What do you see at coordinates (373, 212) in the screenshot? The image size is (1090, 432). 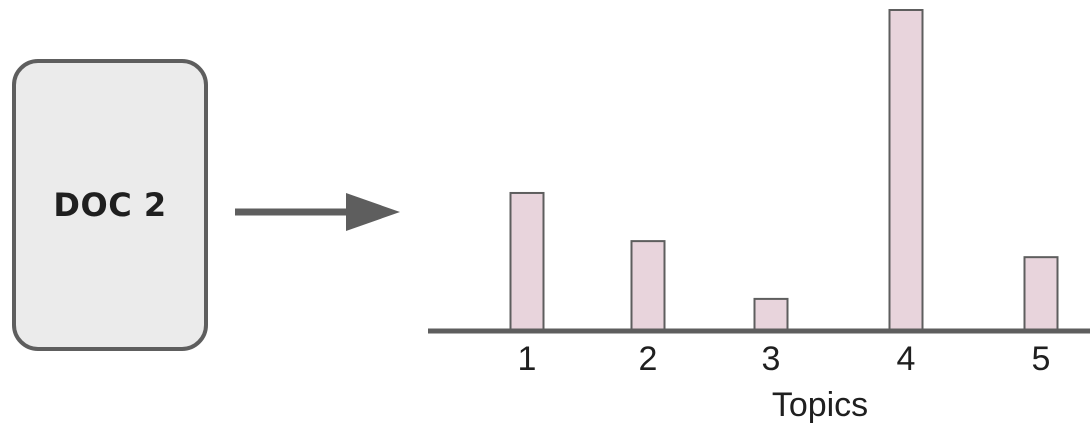 I see `arrow-head` at bounding box center [373, 212].